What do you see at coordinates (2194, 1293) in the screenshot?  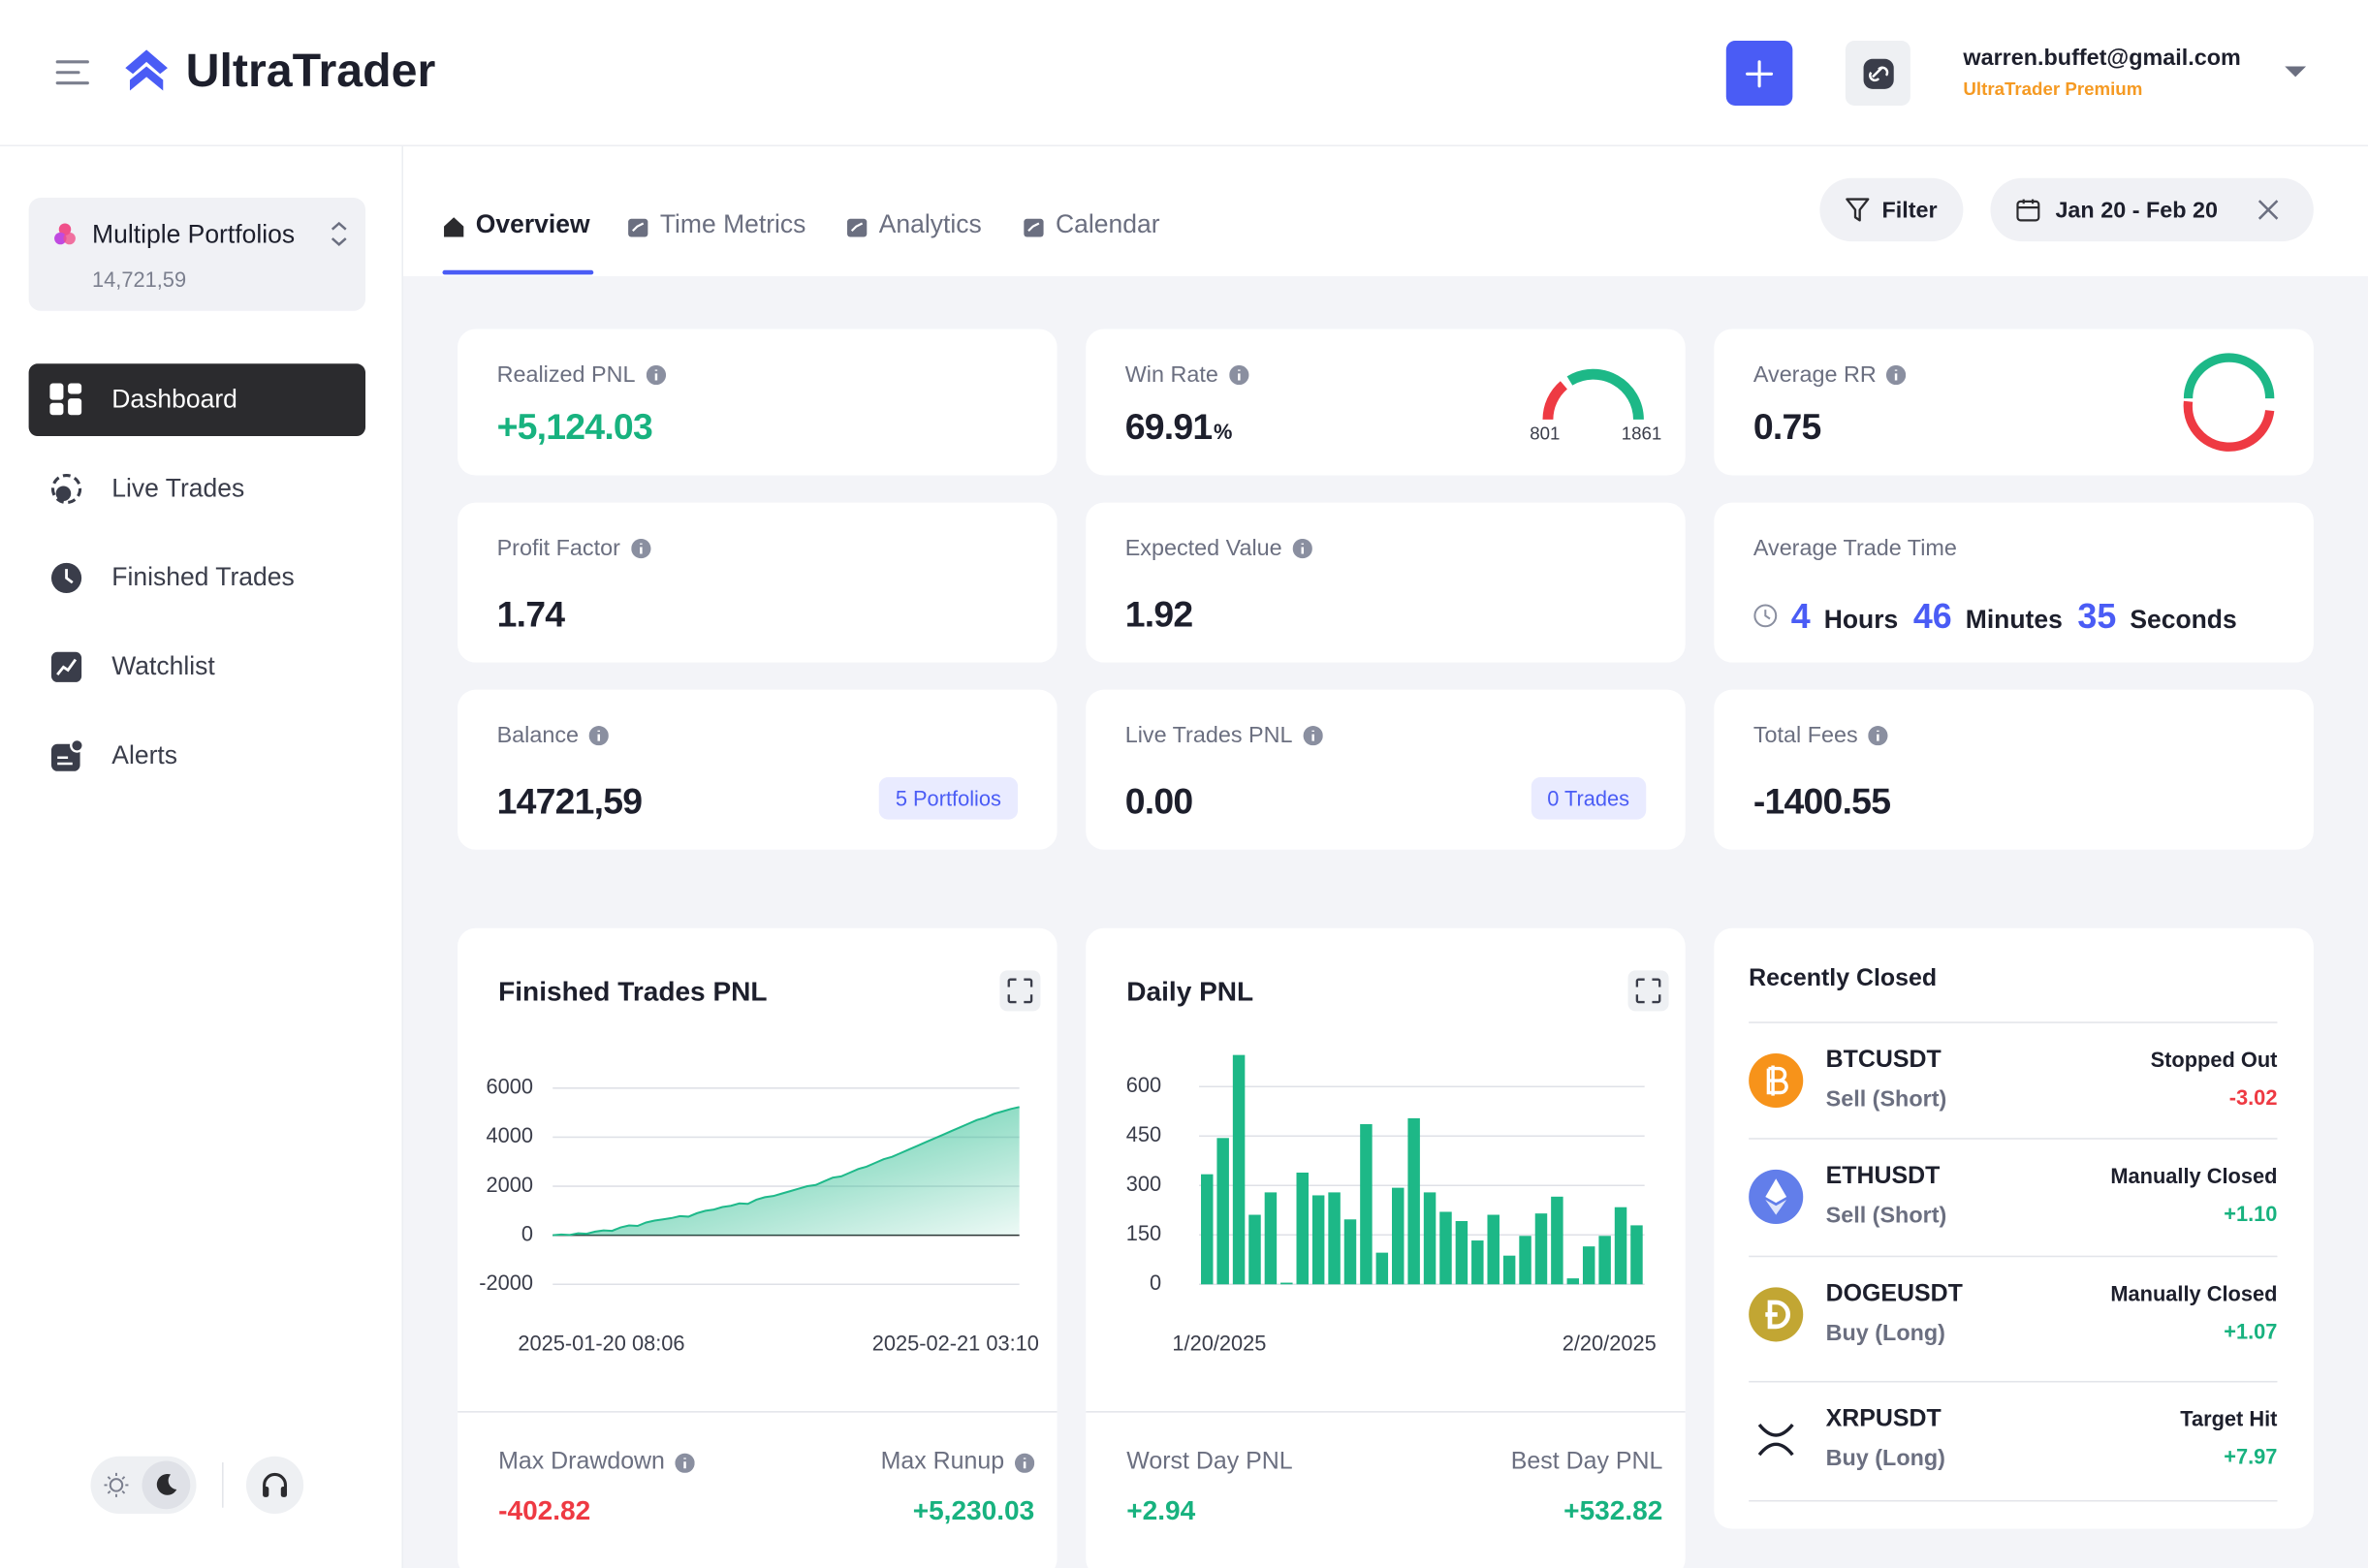 I see `trade-status: Manually Closed` at bounding box center [2194, 1293].